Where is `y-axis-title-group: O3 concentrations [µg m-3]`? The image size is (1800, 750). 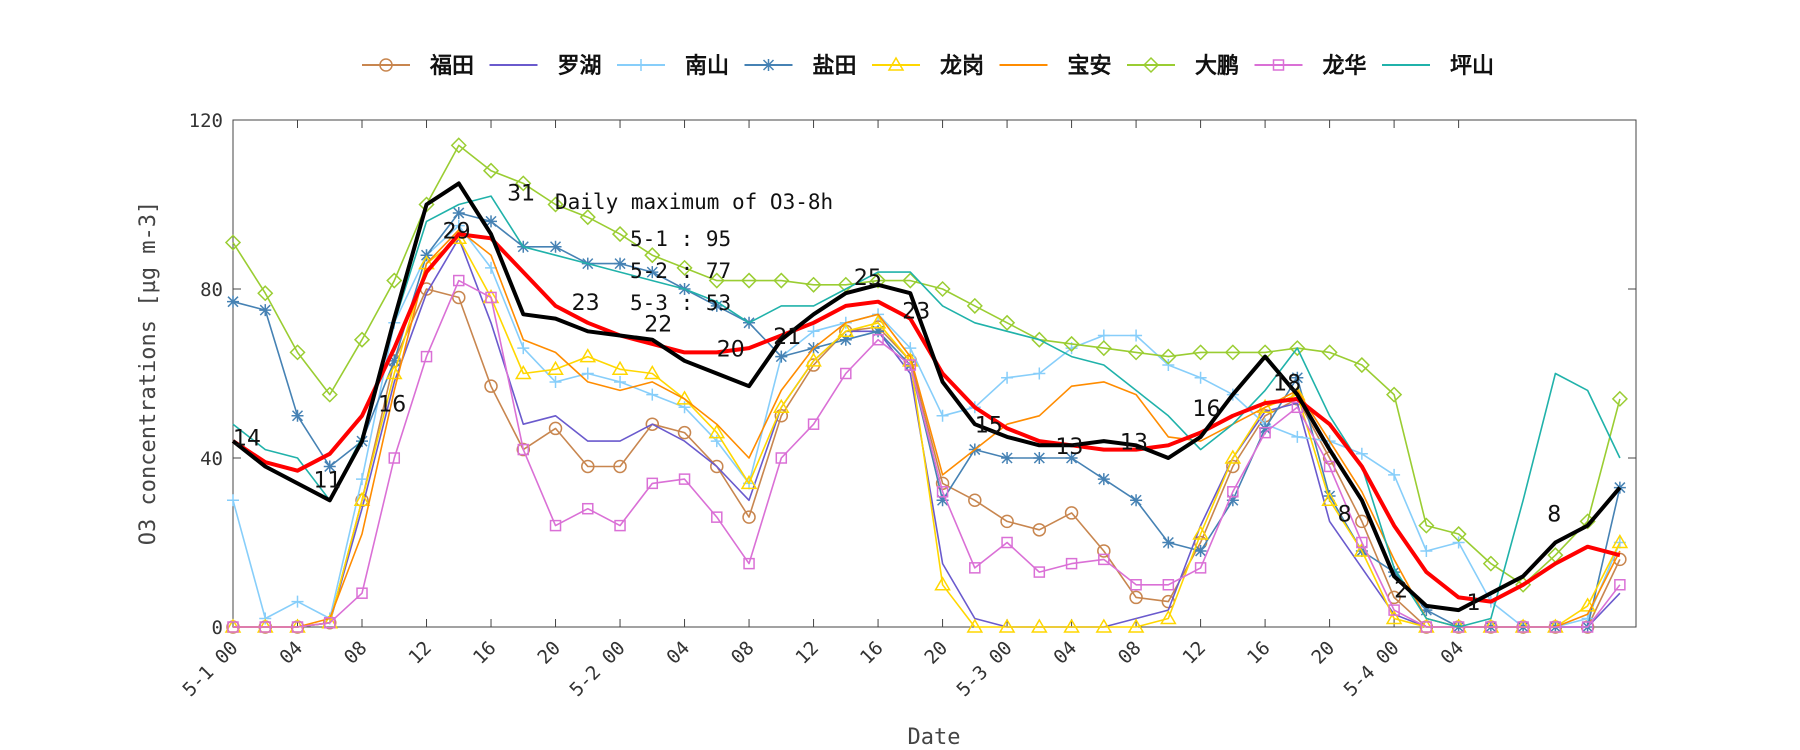
y-axis-title-group: O3 concentrations [µg m-3] is located at coordinates (148, 373).